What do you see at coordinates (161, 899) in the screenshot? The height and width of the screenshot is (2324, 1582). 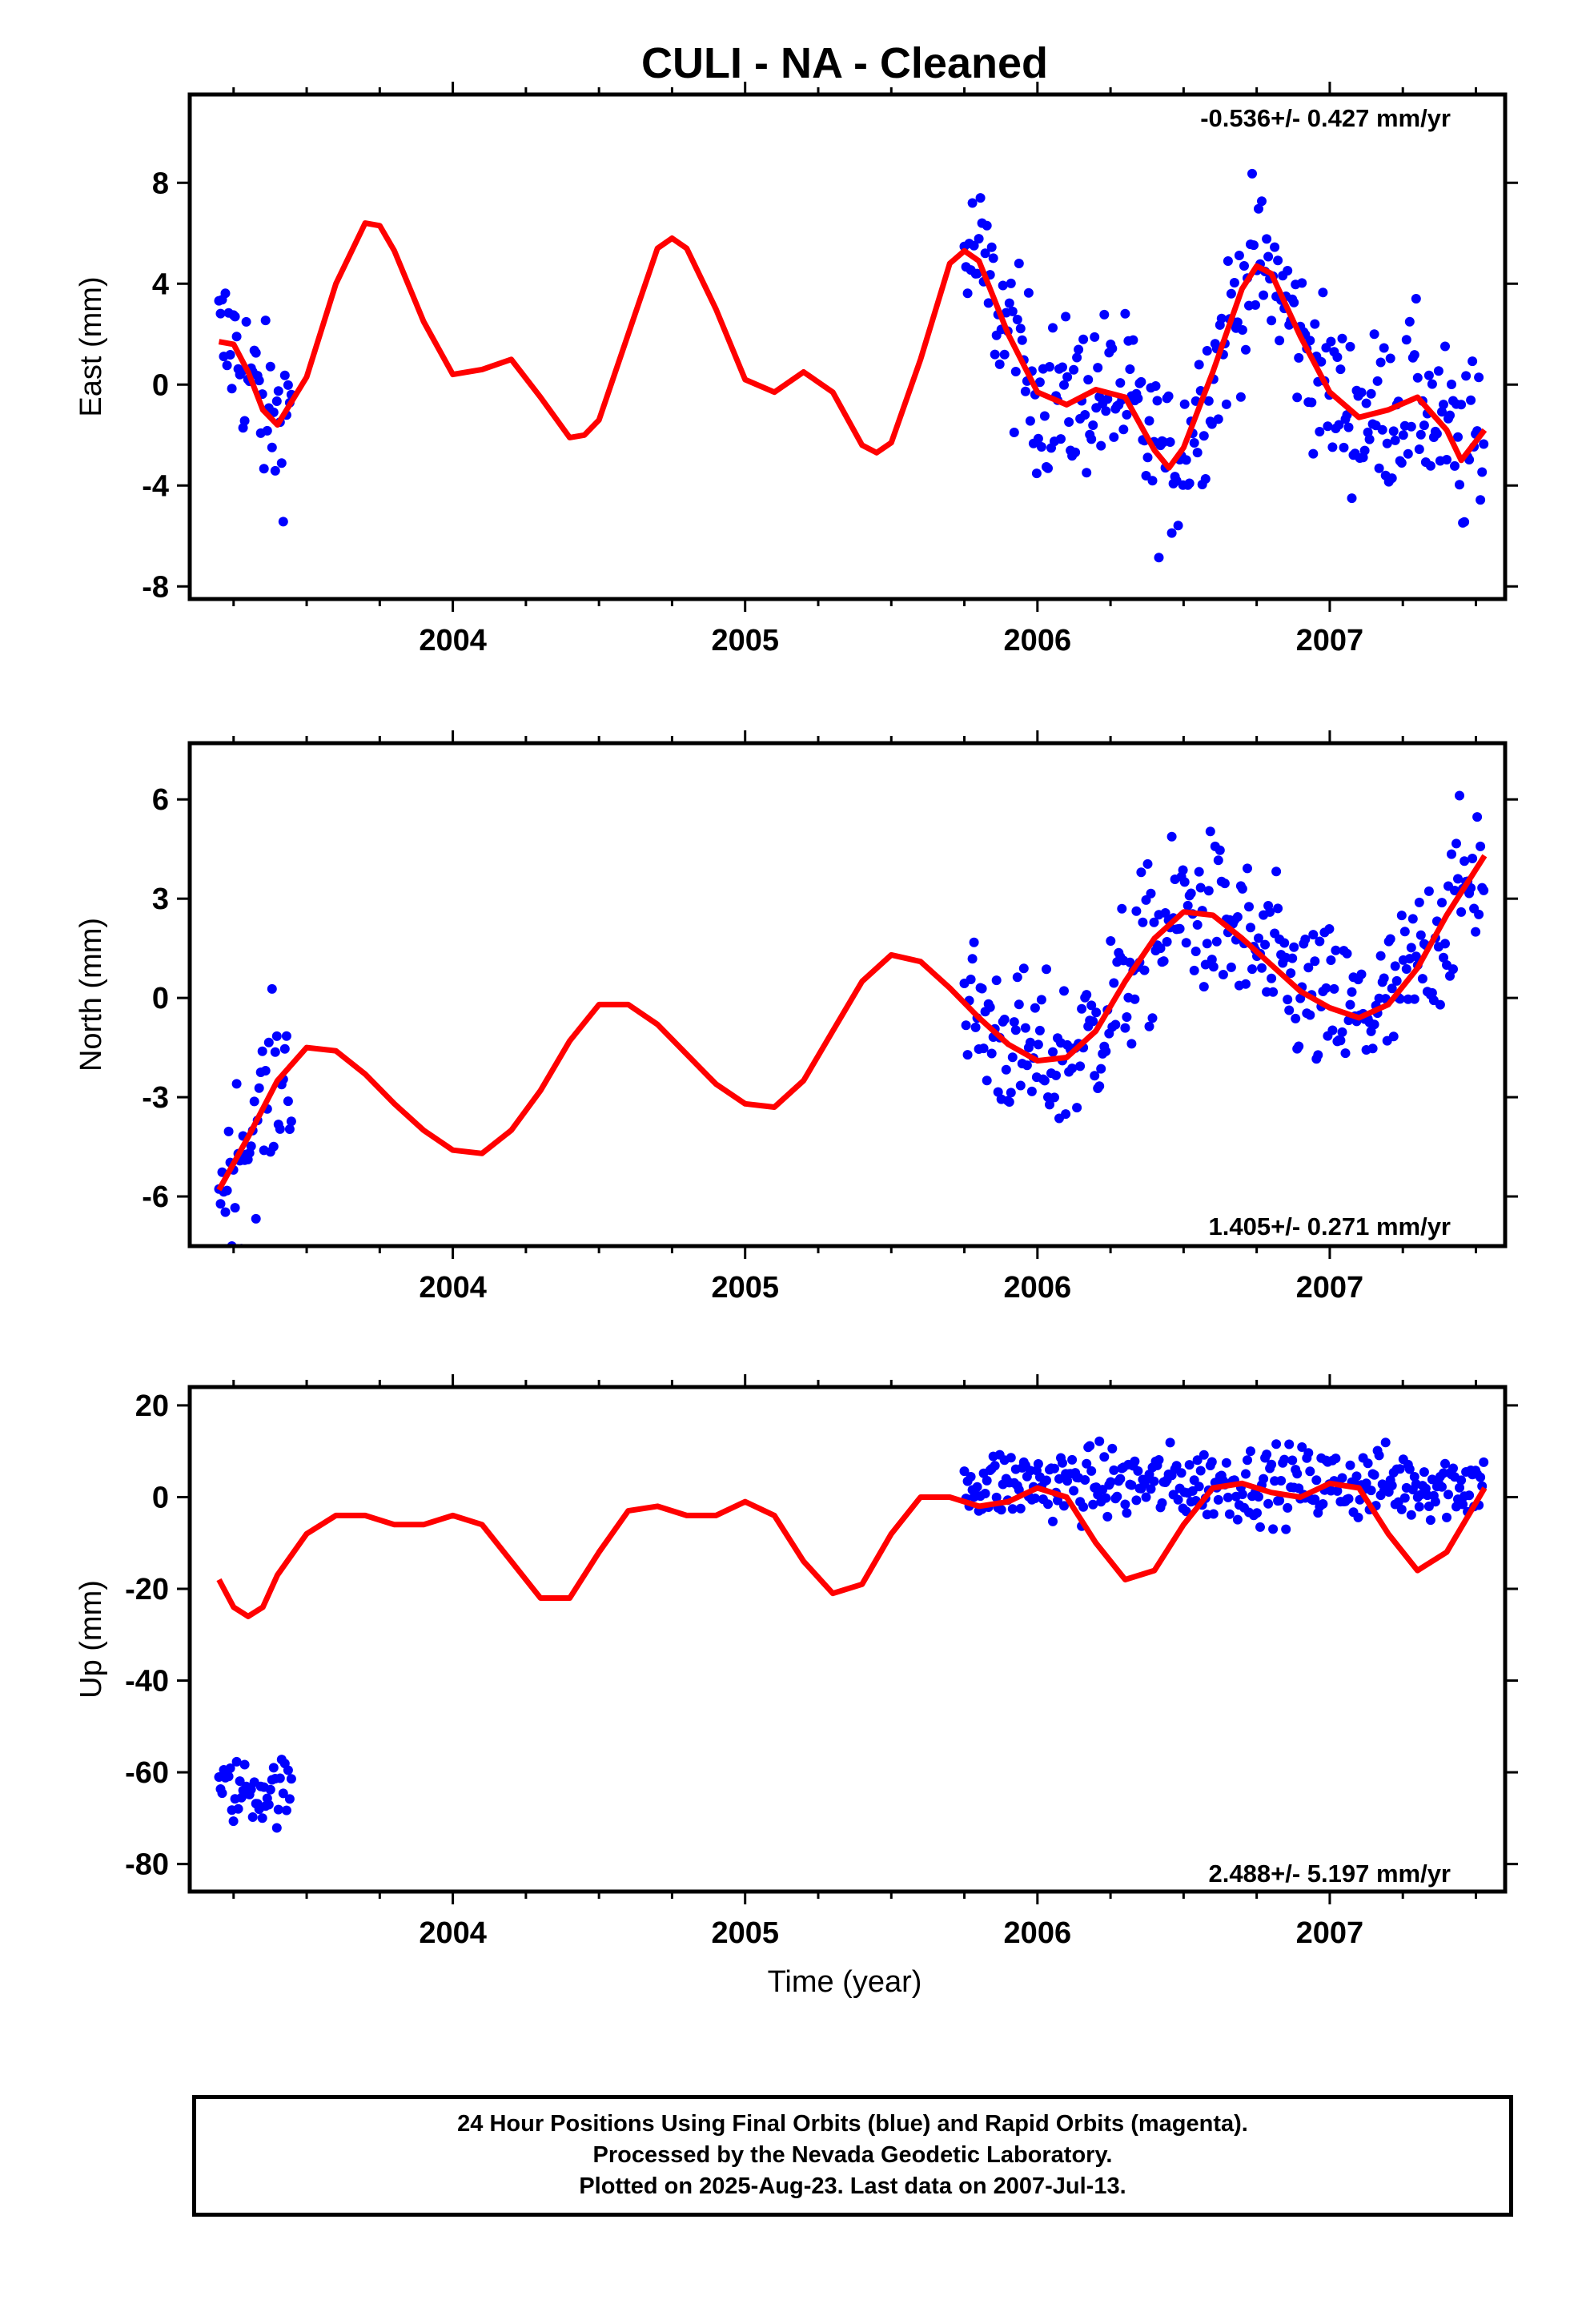 I see `y-tick-label: 3` at bounding box center [161, 899].